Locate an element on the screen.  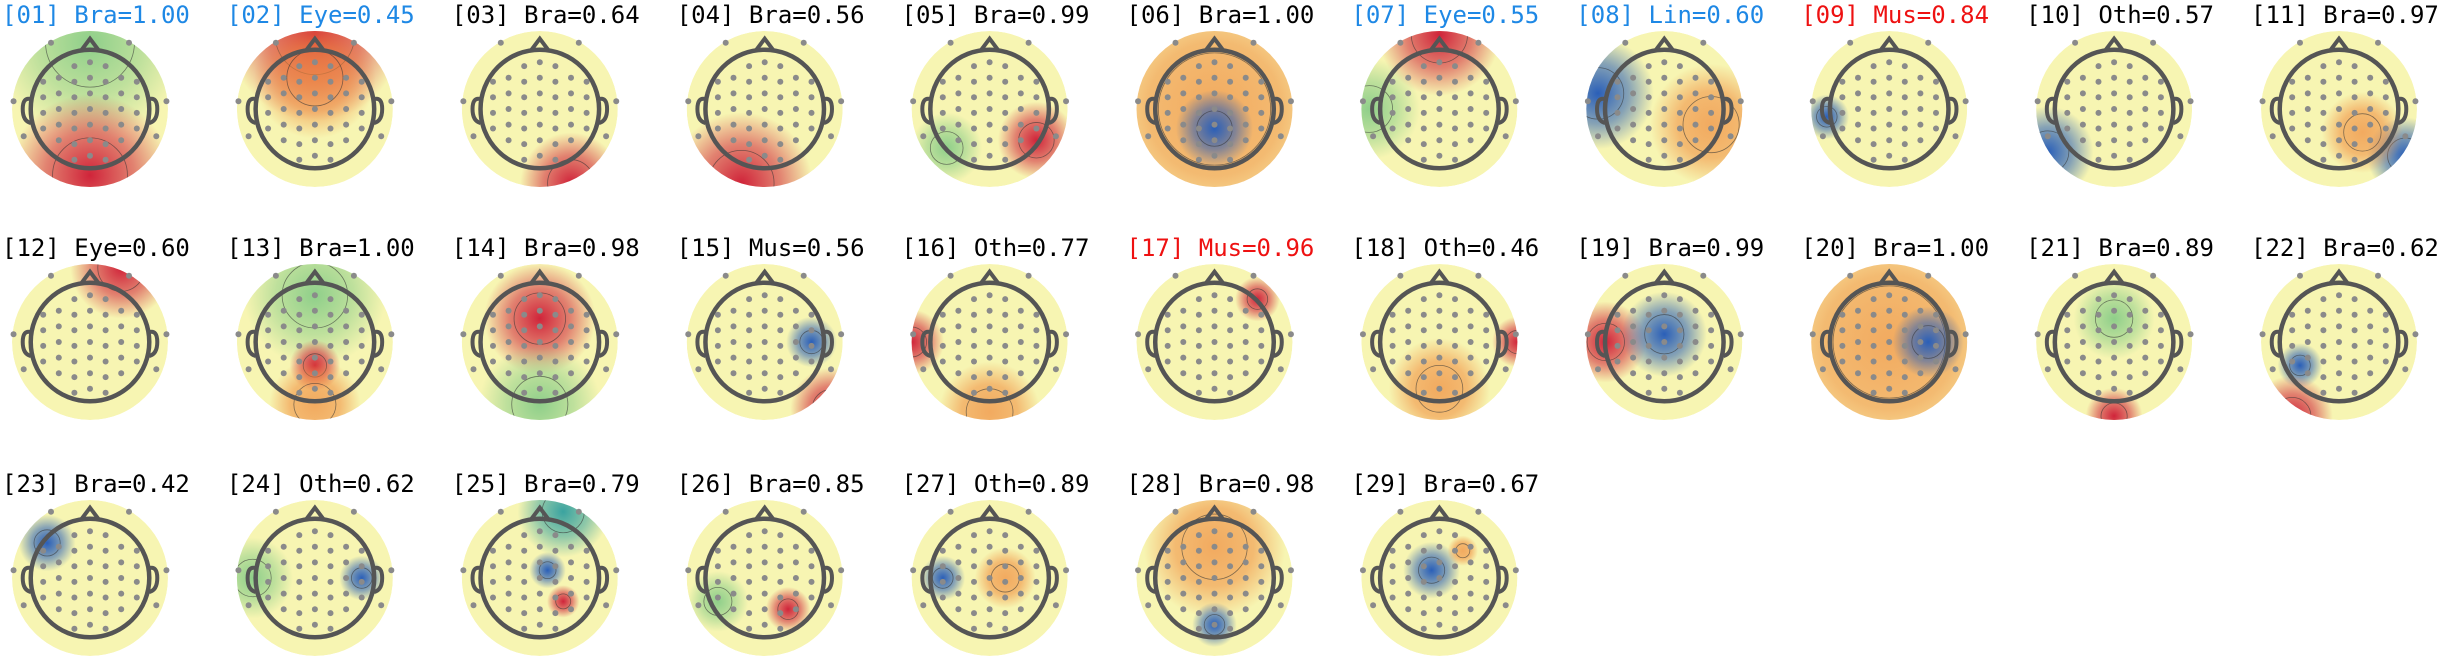
component-label: [24] Oth=0.62 is located at coordinates (321, 484).